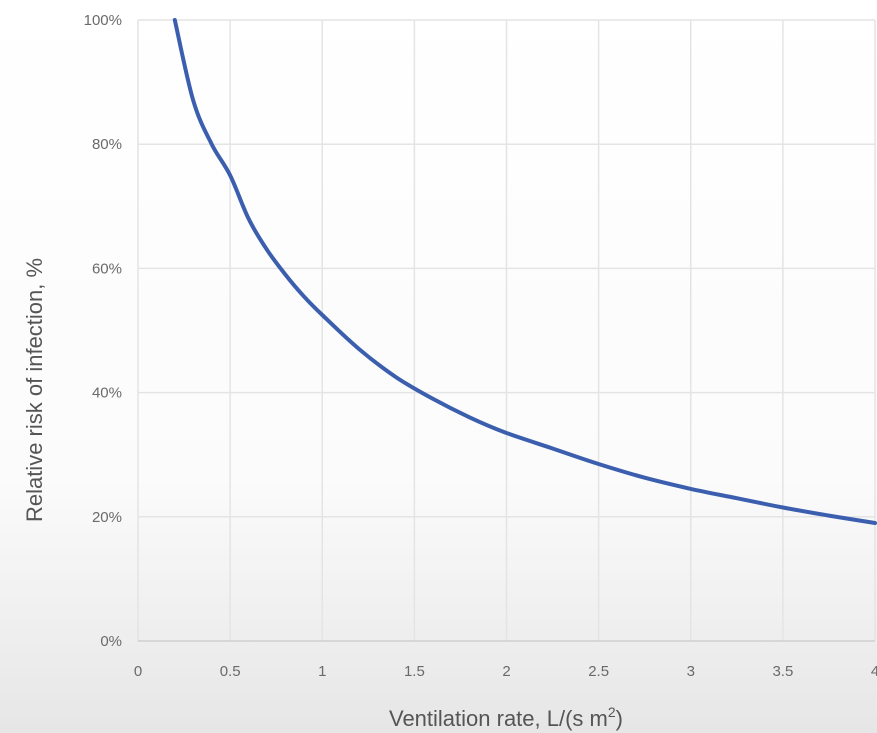 The width and height of the screenshot is (877, 733). I want to click on y-tick-label: 20%, so click(107, 517).